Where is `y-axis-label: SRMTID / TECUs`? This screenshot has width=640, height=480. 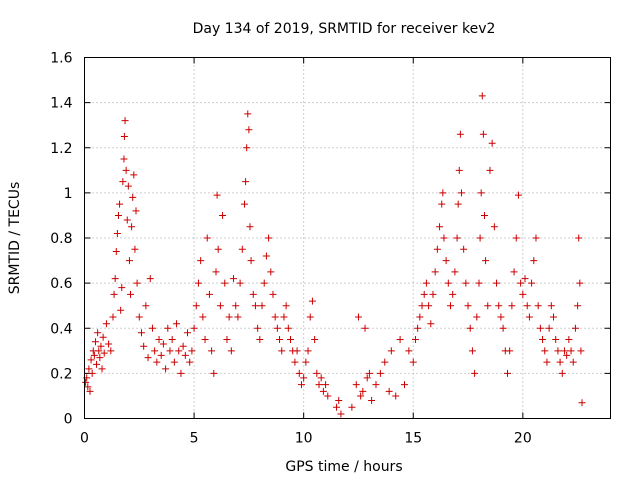
y-axis-label: SRMTID / TECUs is located at coordinates (15, 238).